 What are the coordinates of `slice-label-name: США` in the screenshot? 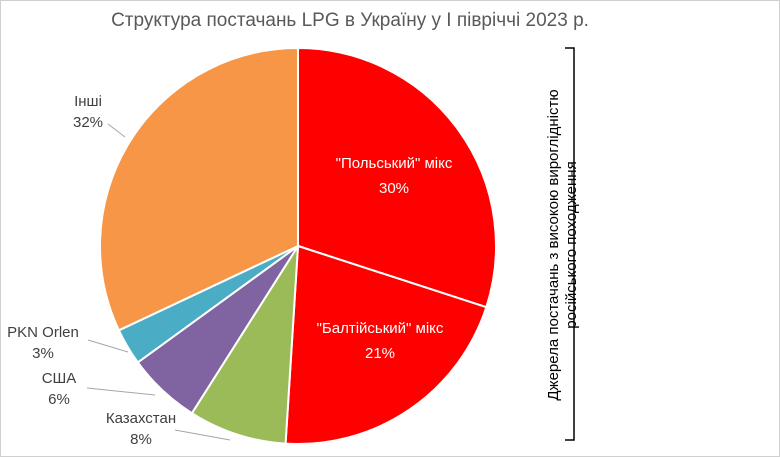 It's located at (59, 378).